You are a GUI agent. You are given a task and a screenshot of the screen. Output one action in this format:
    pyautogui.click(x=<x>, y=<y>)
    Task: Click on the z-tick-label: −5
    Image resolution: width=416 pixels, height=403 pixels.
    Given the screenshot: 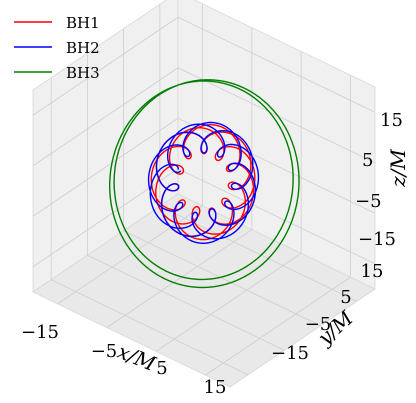 What is the action you would take?
    pyautogui.click(x=368, y=201)
    